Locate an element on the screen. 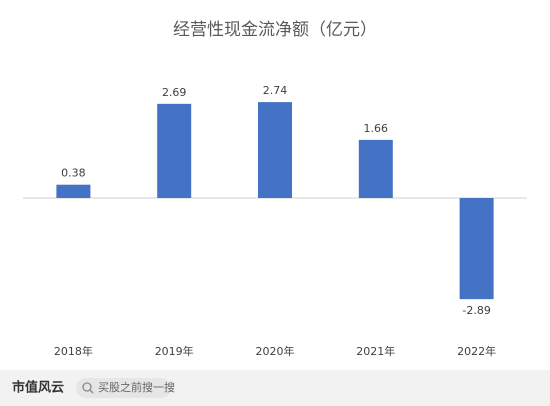 This screenshot has width=550, height=406. data-label: 2.74 is located at coordinates (275, 90).